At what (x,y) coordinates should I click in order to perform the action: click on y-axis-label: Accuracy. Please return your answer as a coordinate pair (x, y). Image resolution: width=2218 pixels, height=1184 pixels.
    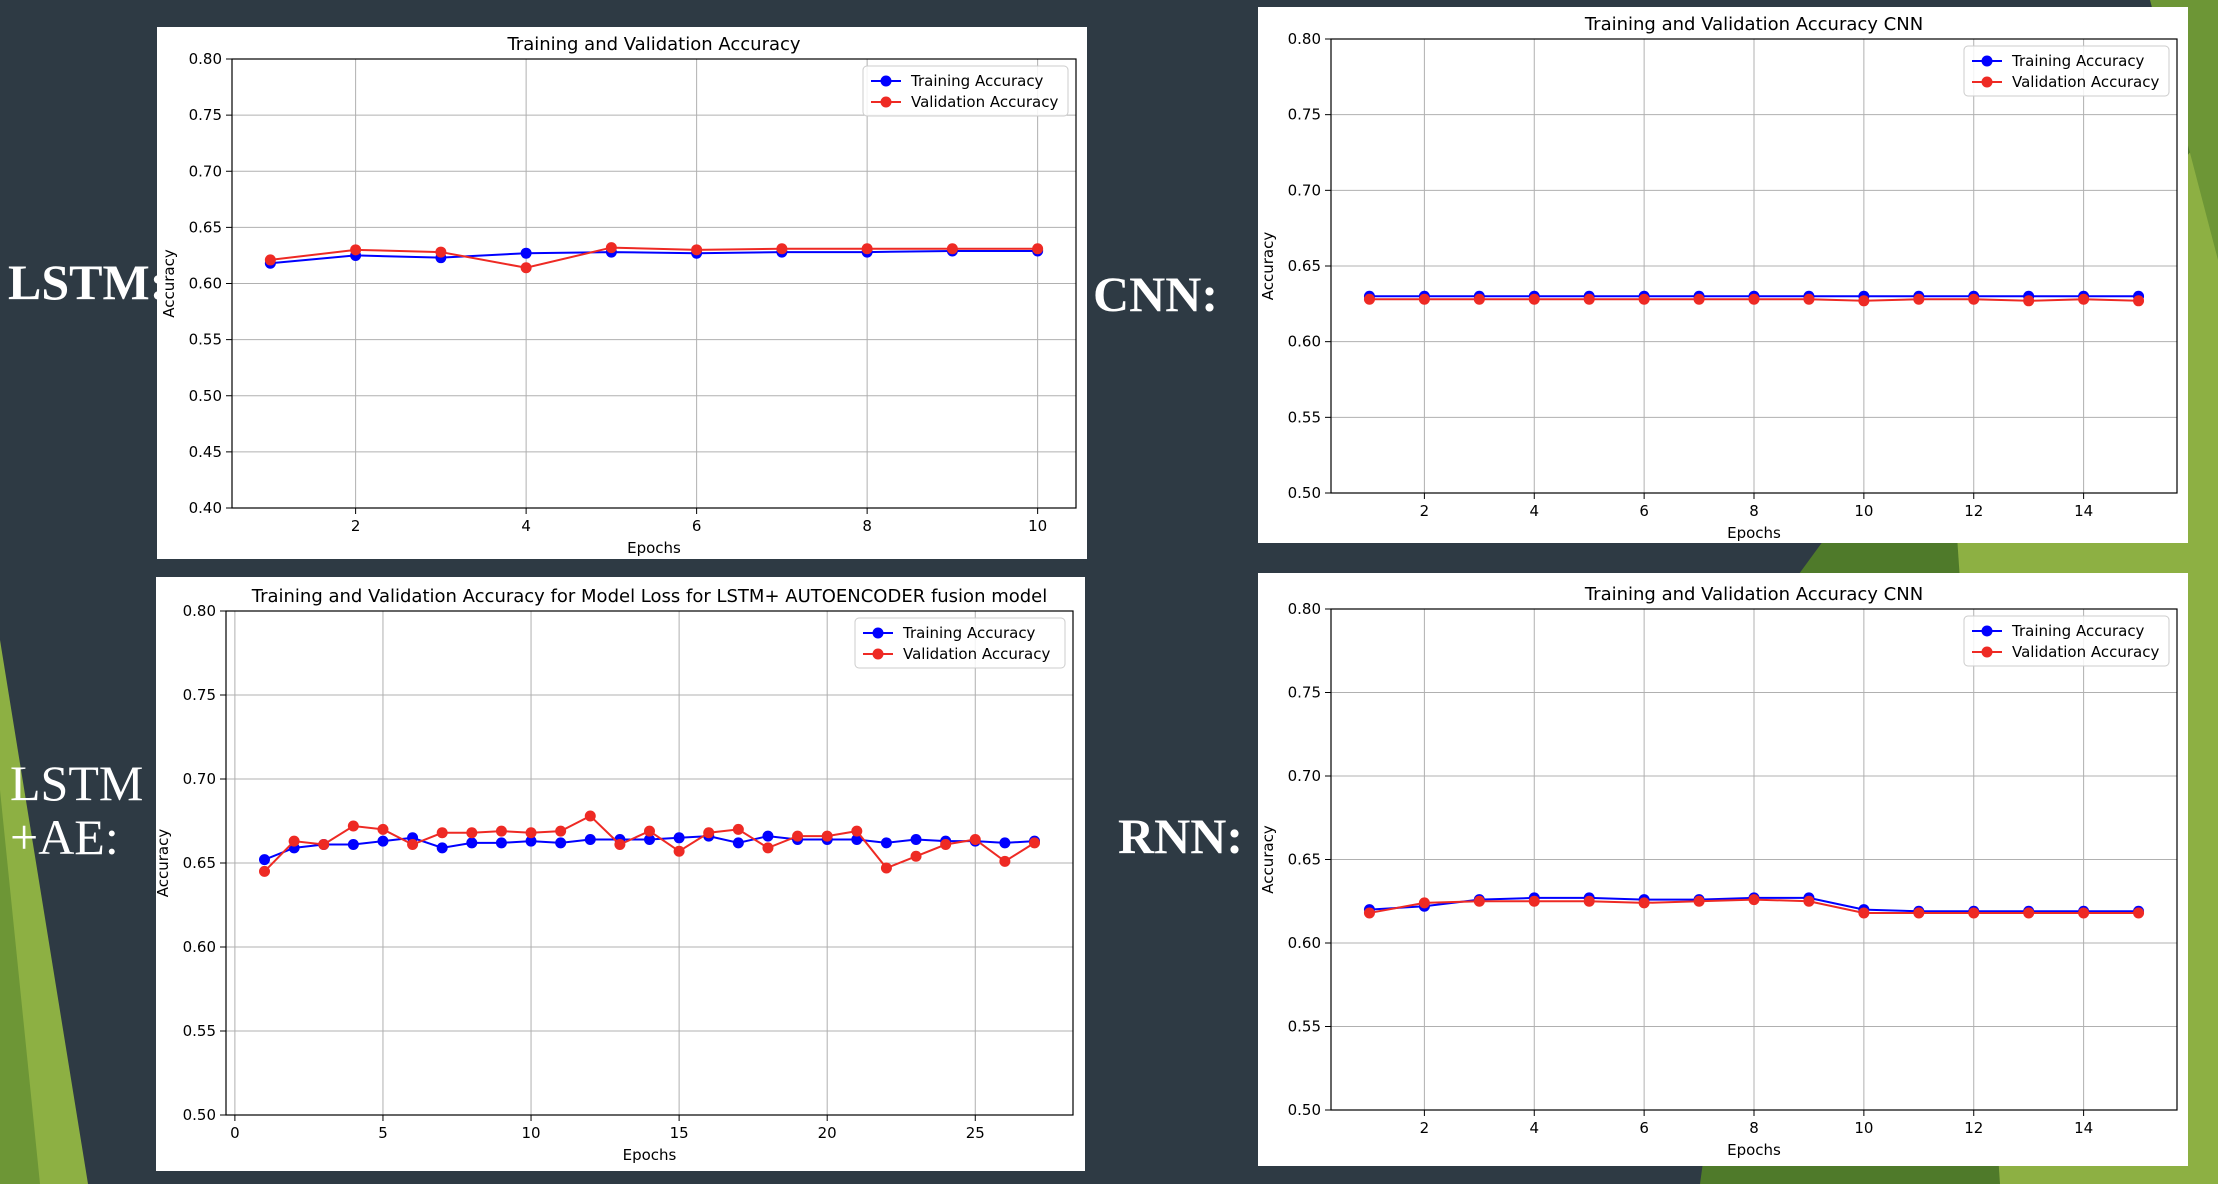
    Looking at the image, I should click on (1268, 266).